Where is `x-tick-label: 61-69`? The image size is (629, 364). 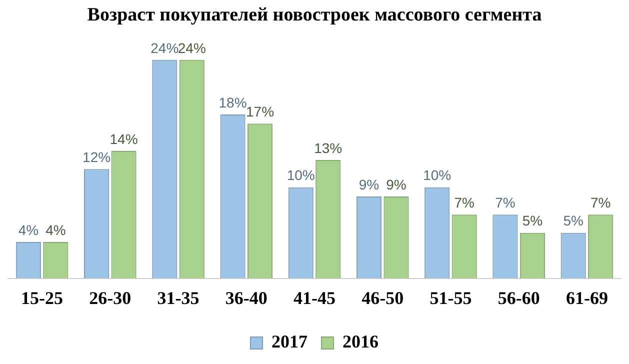
x-tick-label: 61-69 is located at coordinates (587, 298).